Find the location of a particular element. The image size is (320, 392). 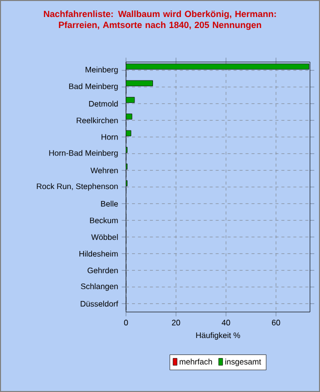

chart-title: Nachfahrenliste: Wallbaum wird Oberkönig, Hermann: Pfarreien, Amtsorte nach 1840, 205 Nennungen is located at coordinates (160, 20).